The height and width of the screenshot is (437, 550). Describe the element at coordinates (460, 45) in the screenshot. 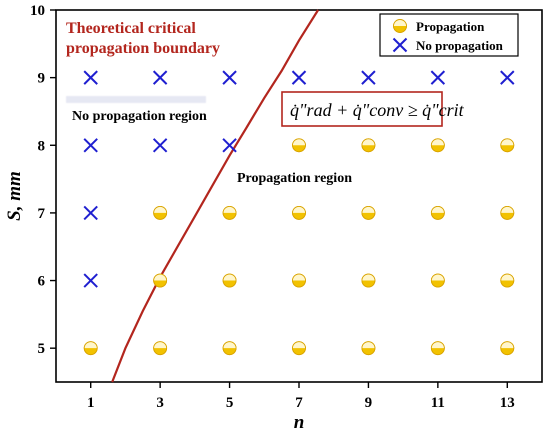

I see `legend-label-no-propagation: No propagation` at that location.